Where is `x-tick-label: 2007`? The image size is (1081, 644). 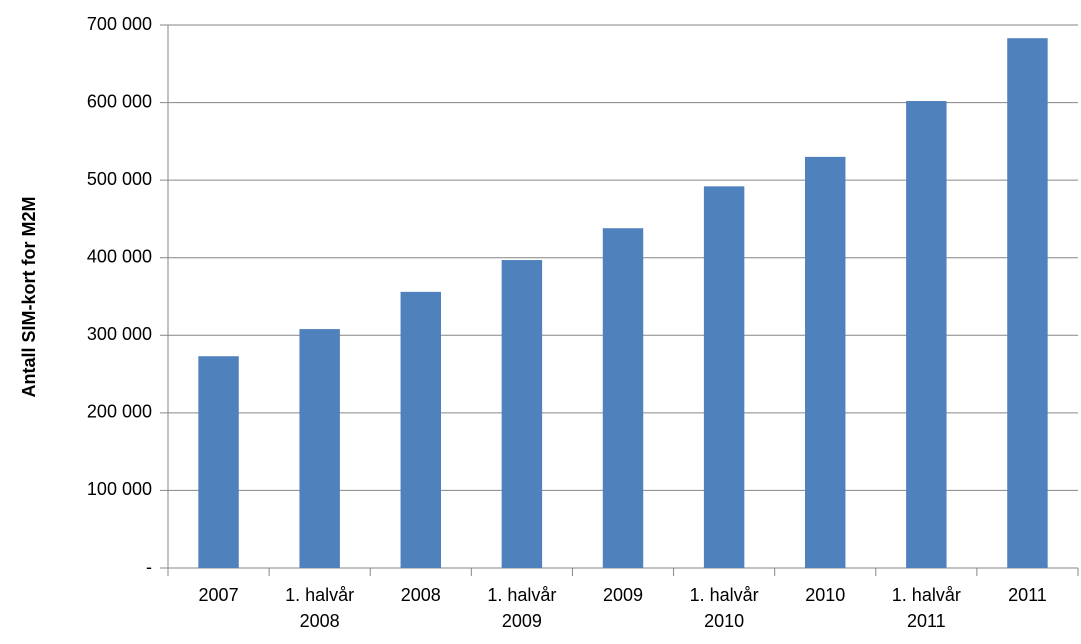 x-tick-label: 2007 is located at coordinates (218, 595).